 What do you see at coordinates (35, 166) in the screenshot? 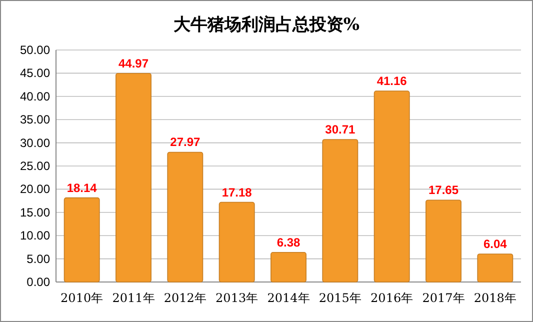
I see `y-tick-label: 25.00` at bounding box center [35, 166].